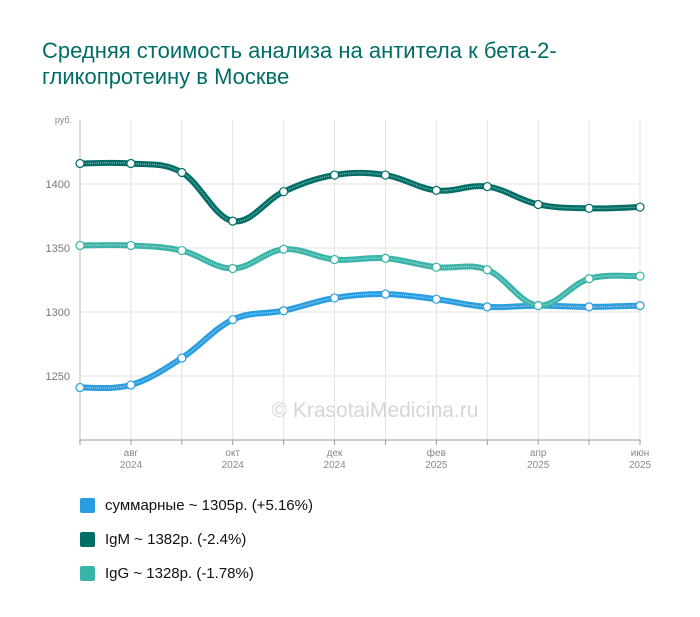 The height and width of the screenshot is (617, 700). I want to click on legend-label-igg: IgG ~ 1328р. (-1.78%), so click(179, 573).